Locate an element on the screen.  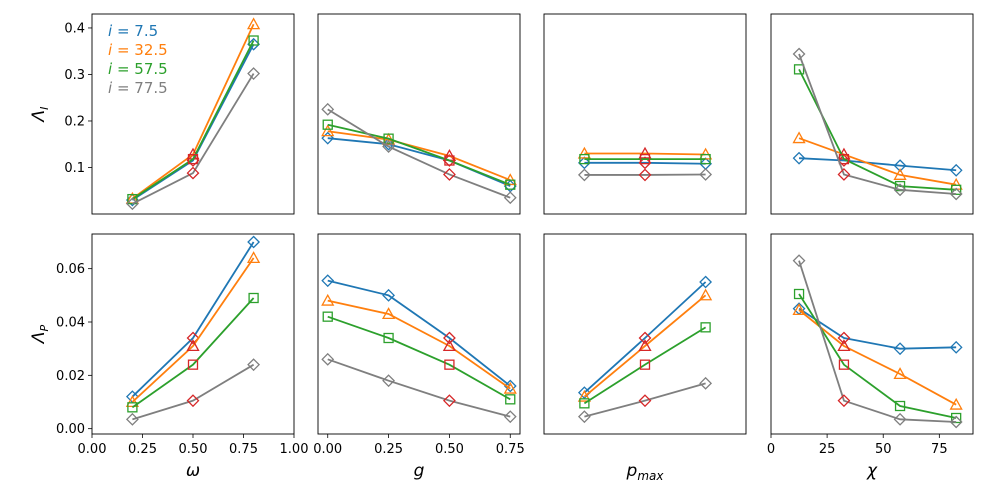
panel-r0-c3 is located at coordinates (872, 114).